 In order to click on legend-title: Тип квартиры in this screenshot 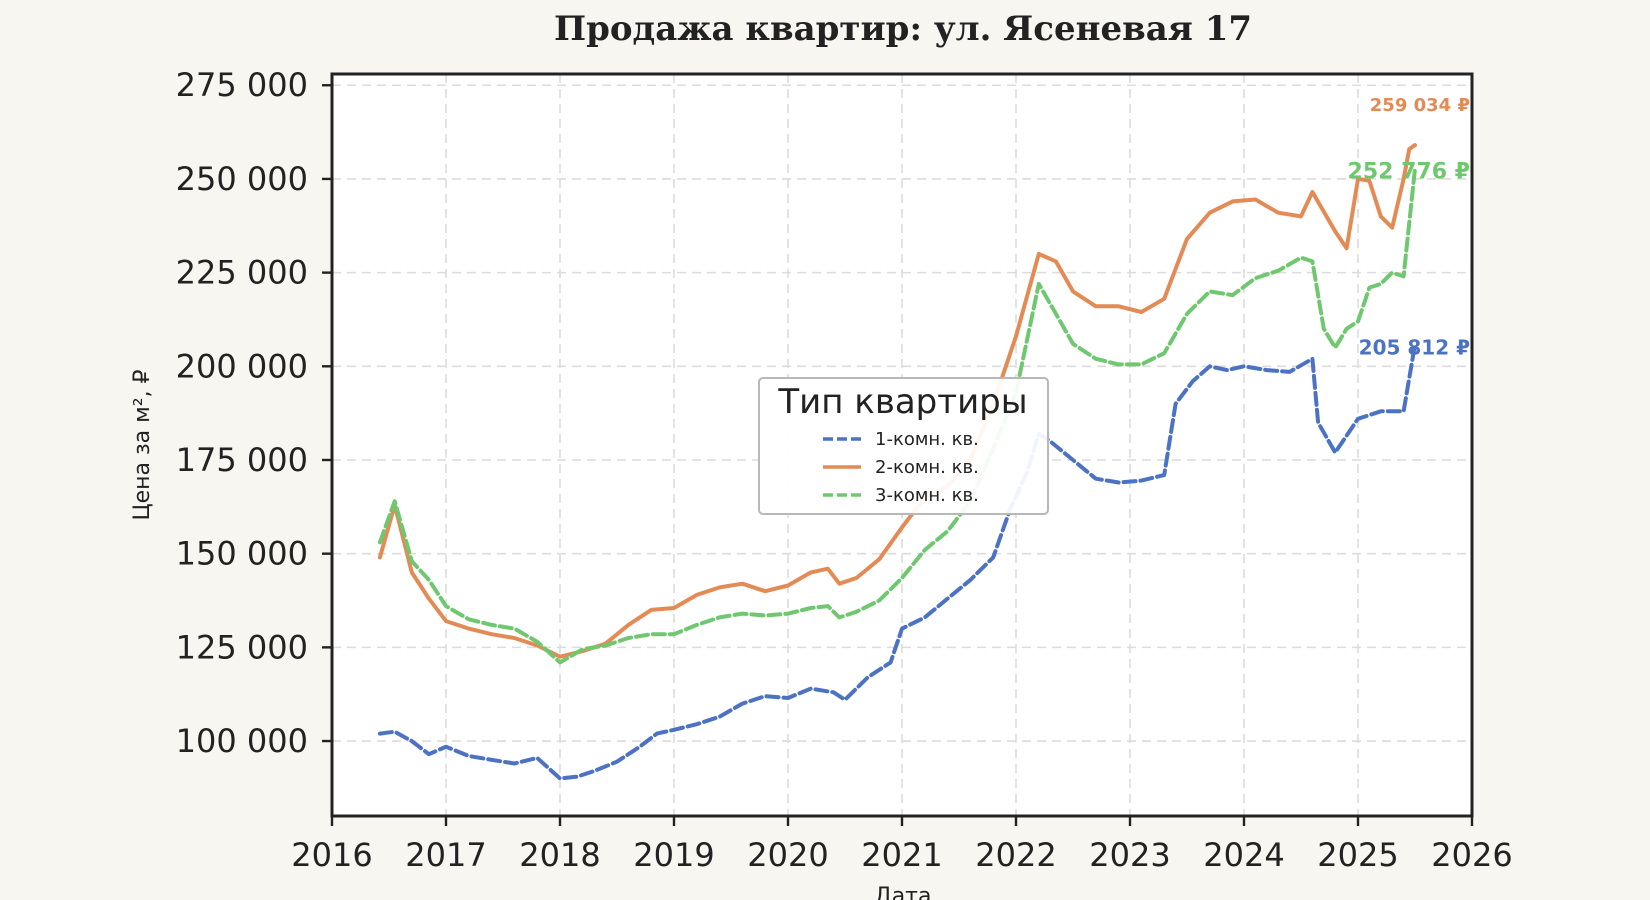, I will do `click(902, 402)`.